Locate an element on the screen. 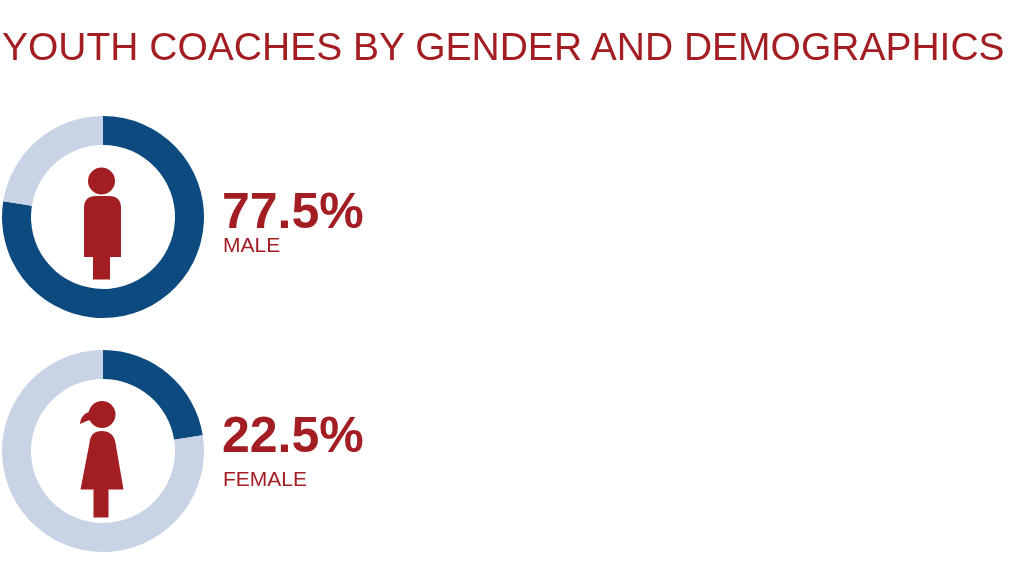 The width and height of the screenshot is (1024, 573). text: YOUTH COACHES BY GENDER AND DEMOGRAPHICS is located at coordinates (503, 46).